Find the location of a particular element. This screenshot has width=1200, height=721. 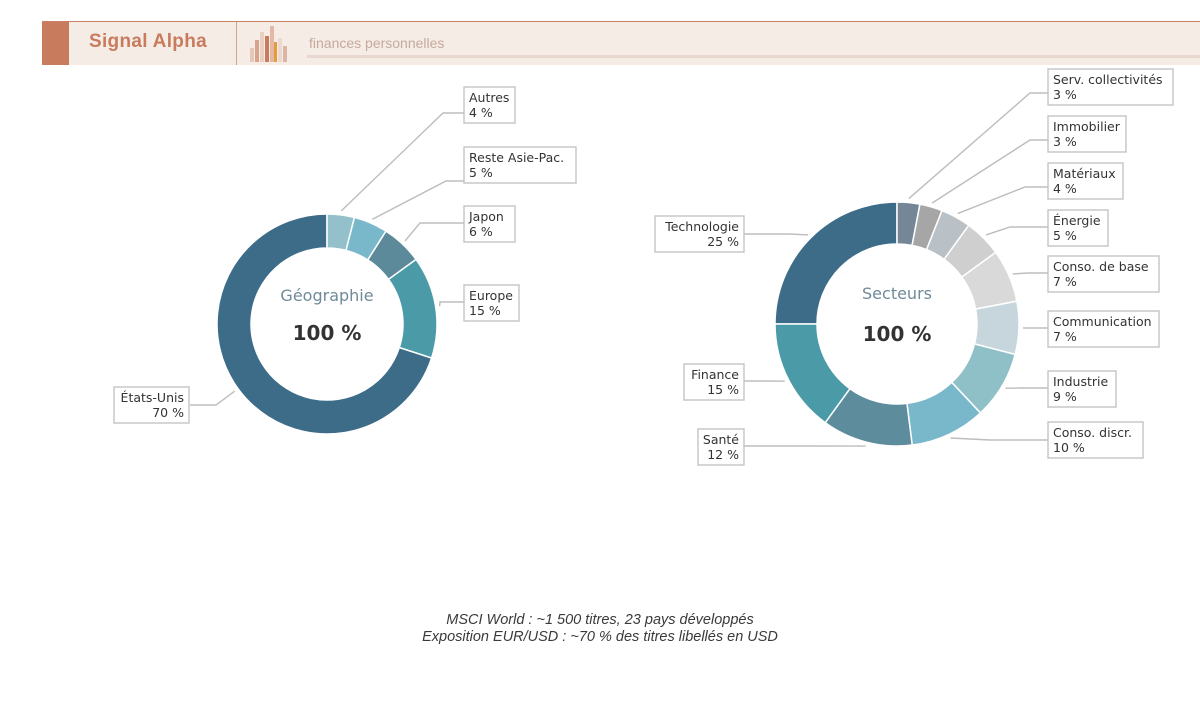

label-box-technologie is located at coordinates (699, 234).